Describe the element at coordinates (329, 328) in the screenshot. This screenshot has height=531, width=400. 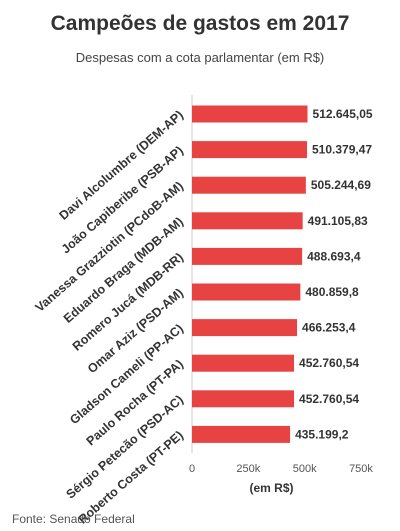
I see `value-label: 466.253,4` at that location.